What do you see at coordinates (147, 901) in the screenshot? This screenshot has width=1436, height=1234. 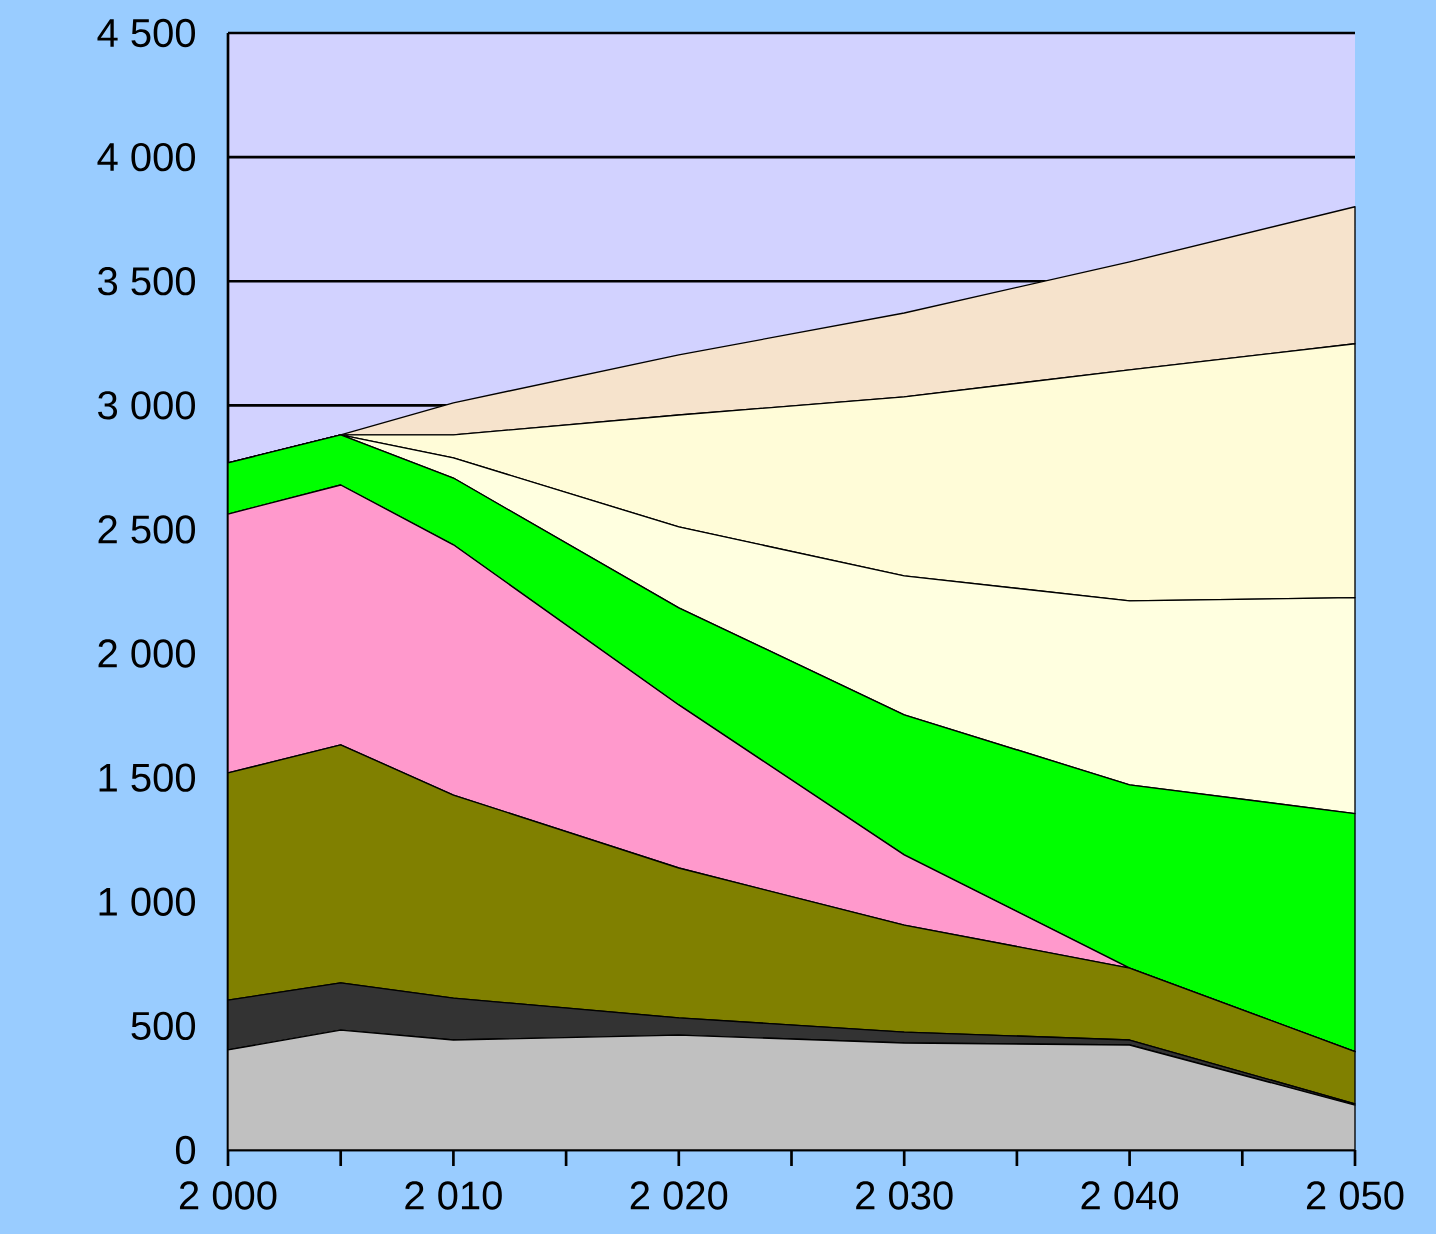 I see `y-tick-label: 1 000` at bounding box center [147, 901].